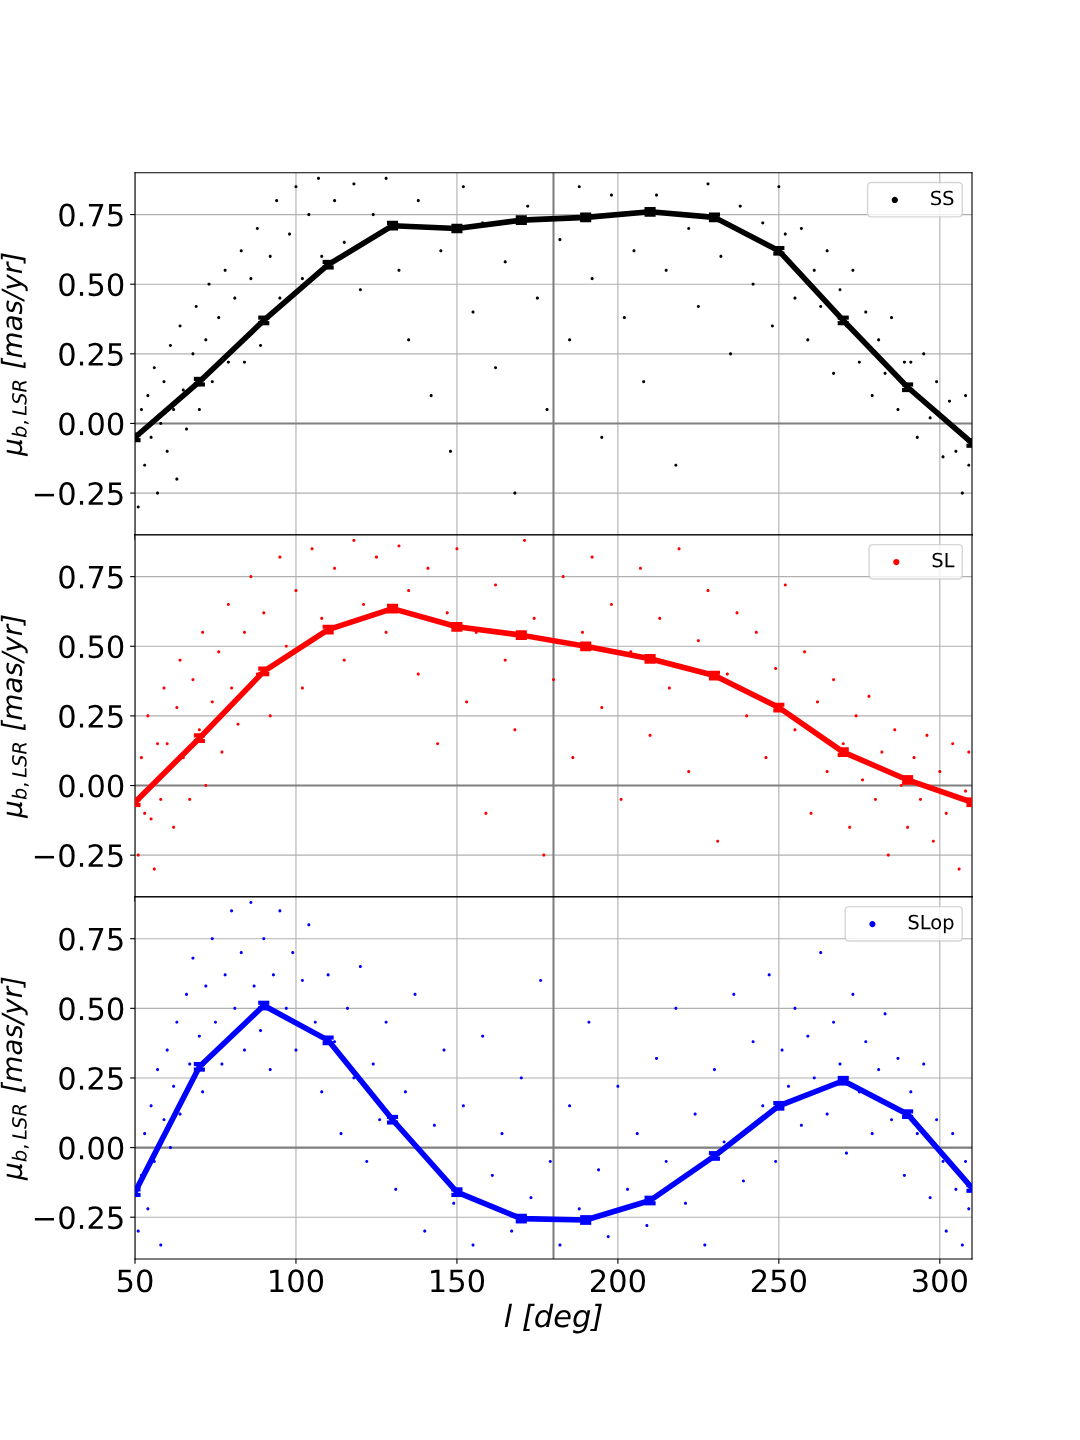 The width and height of the screenshot is (1080, 1440). What do you see at coordinates (553, 1318) in the screenshot?
I see `x-axis-title: l [deg]` at bounding box center [553, 1318].